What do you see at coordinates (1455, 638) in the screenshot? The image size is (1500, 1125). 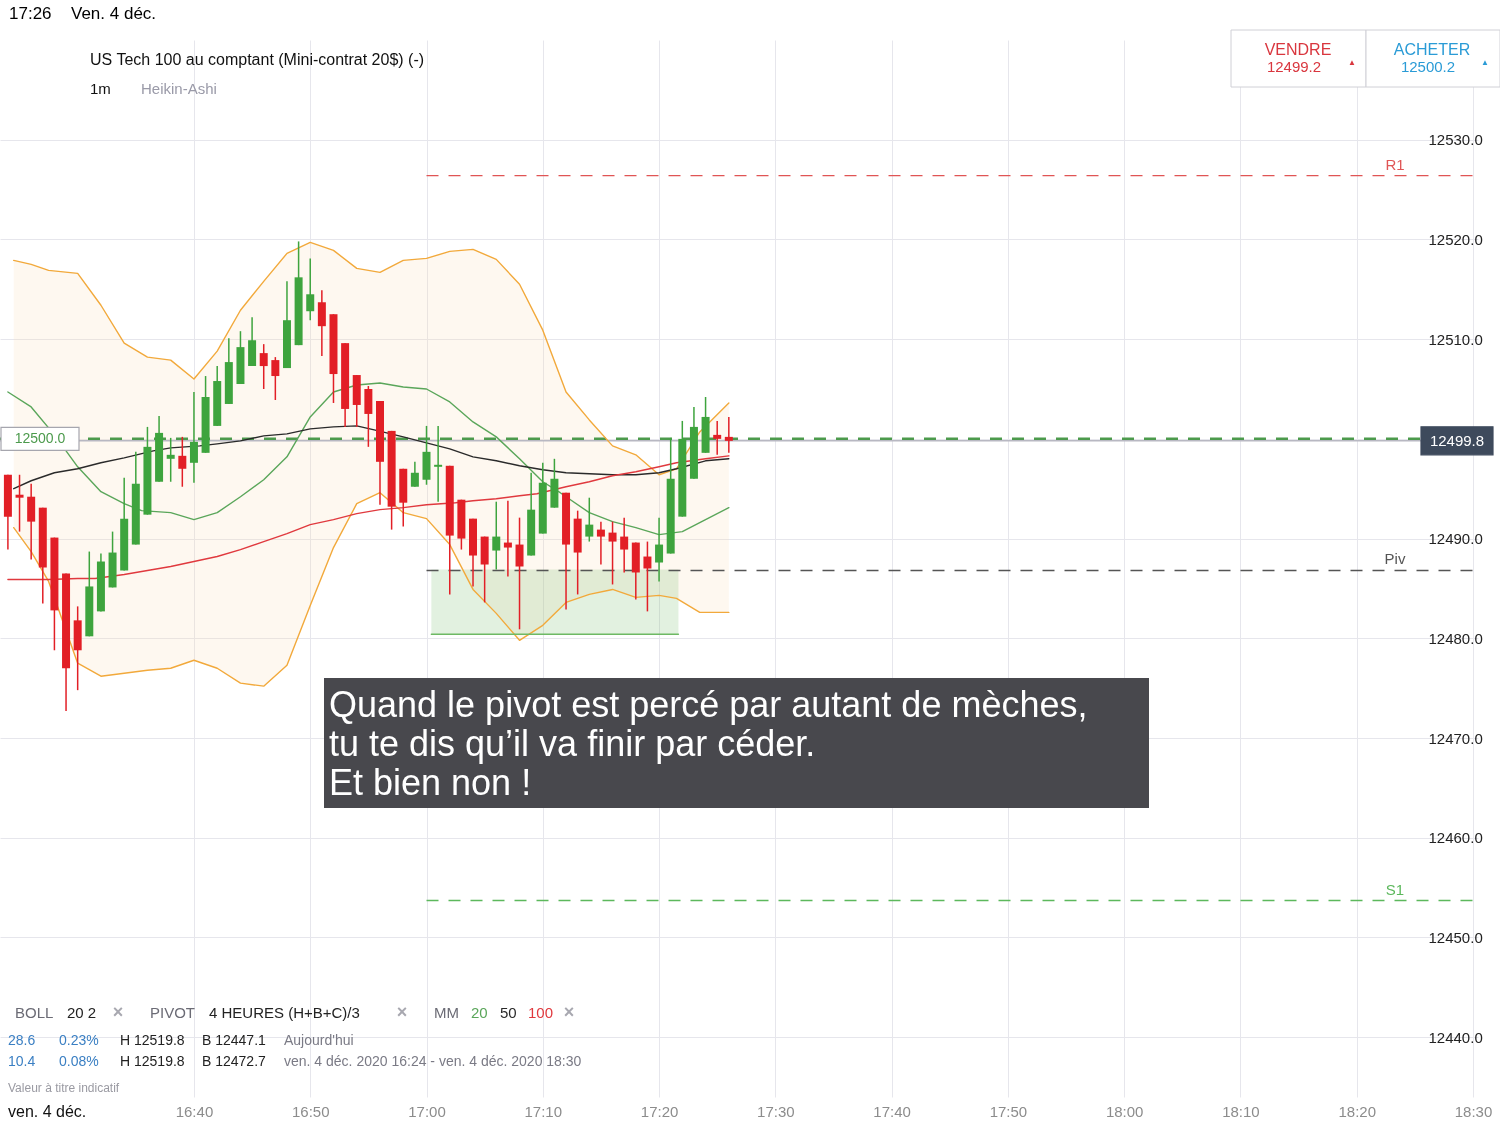 I see `y-tick-label: 12480.0` at bounding box center [1455, 638].